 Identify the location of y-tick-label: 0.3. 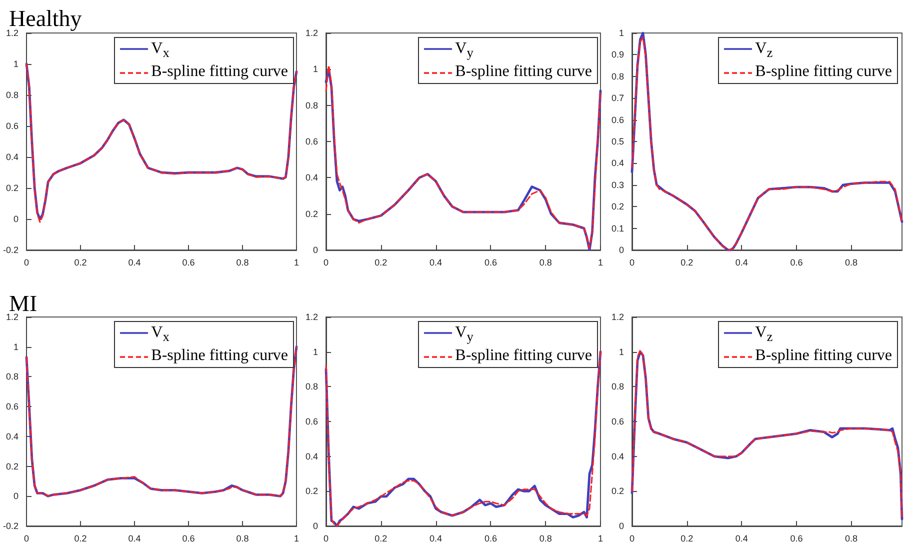
(617, 185).